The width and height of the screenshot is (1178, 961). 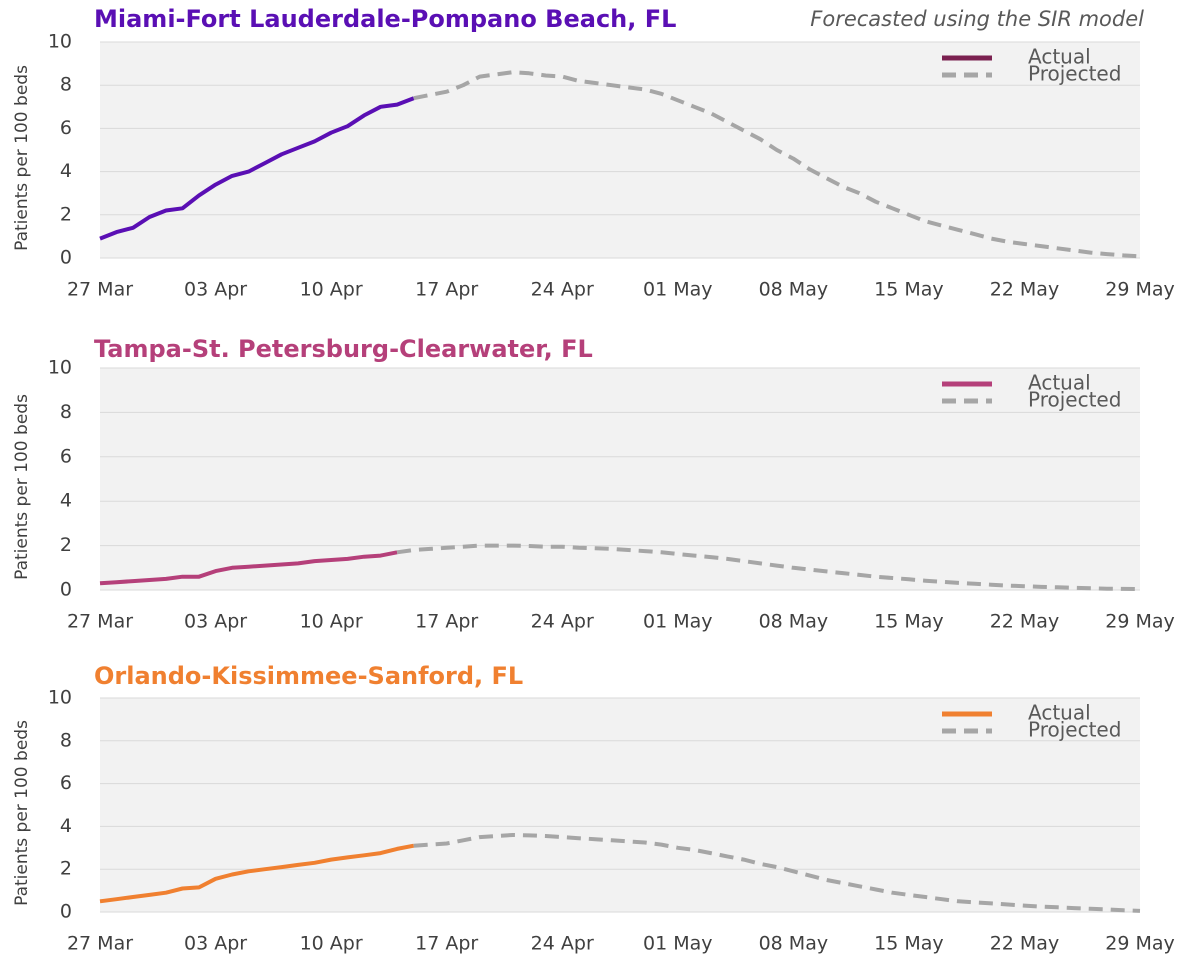 What do you see at coordinates (308, 676) in the screenshot?
I see `chart-title: Orlando-Kissimmee-Sanford, FL` at bounding box center [308, 676].